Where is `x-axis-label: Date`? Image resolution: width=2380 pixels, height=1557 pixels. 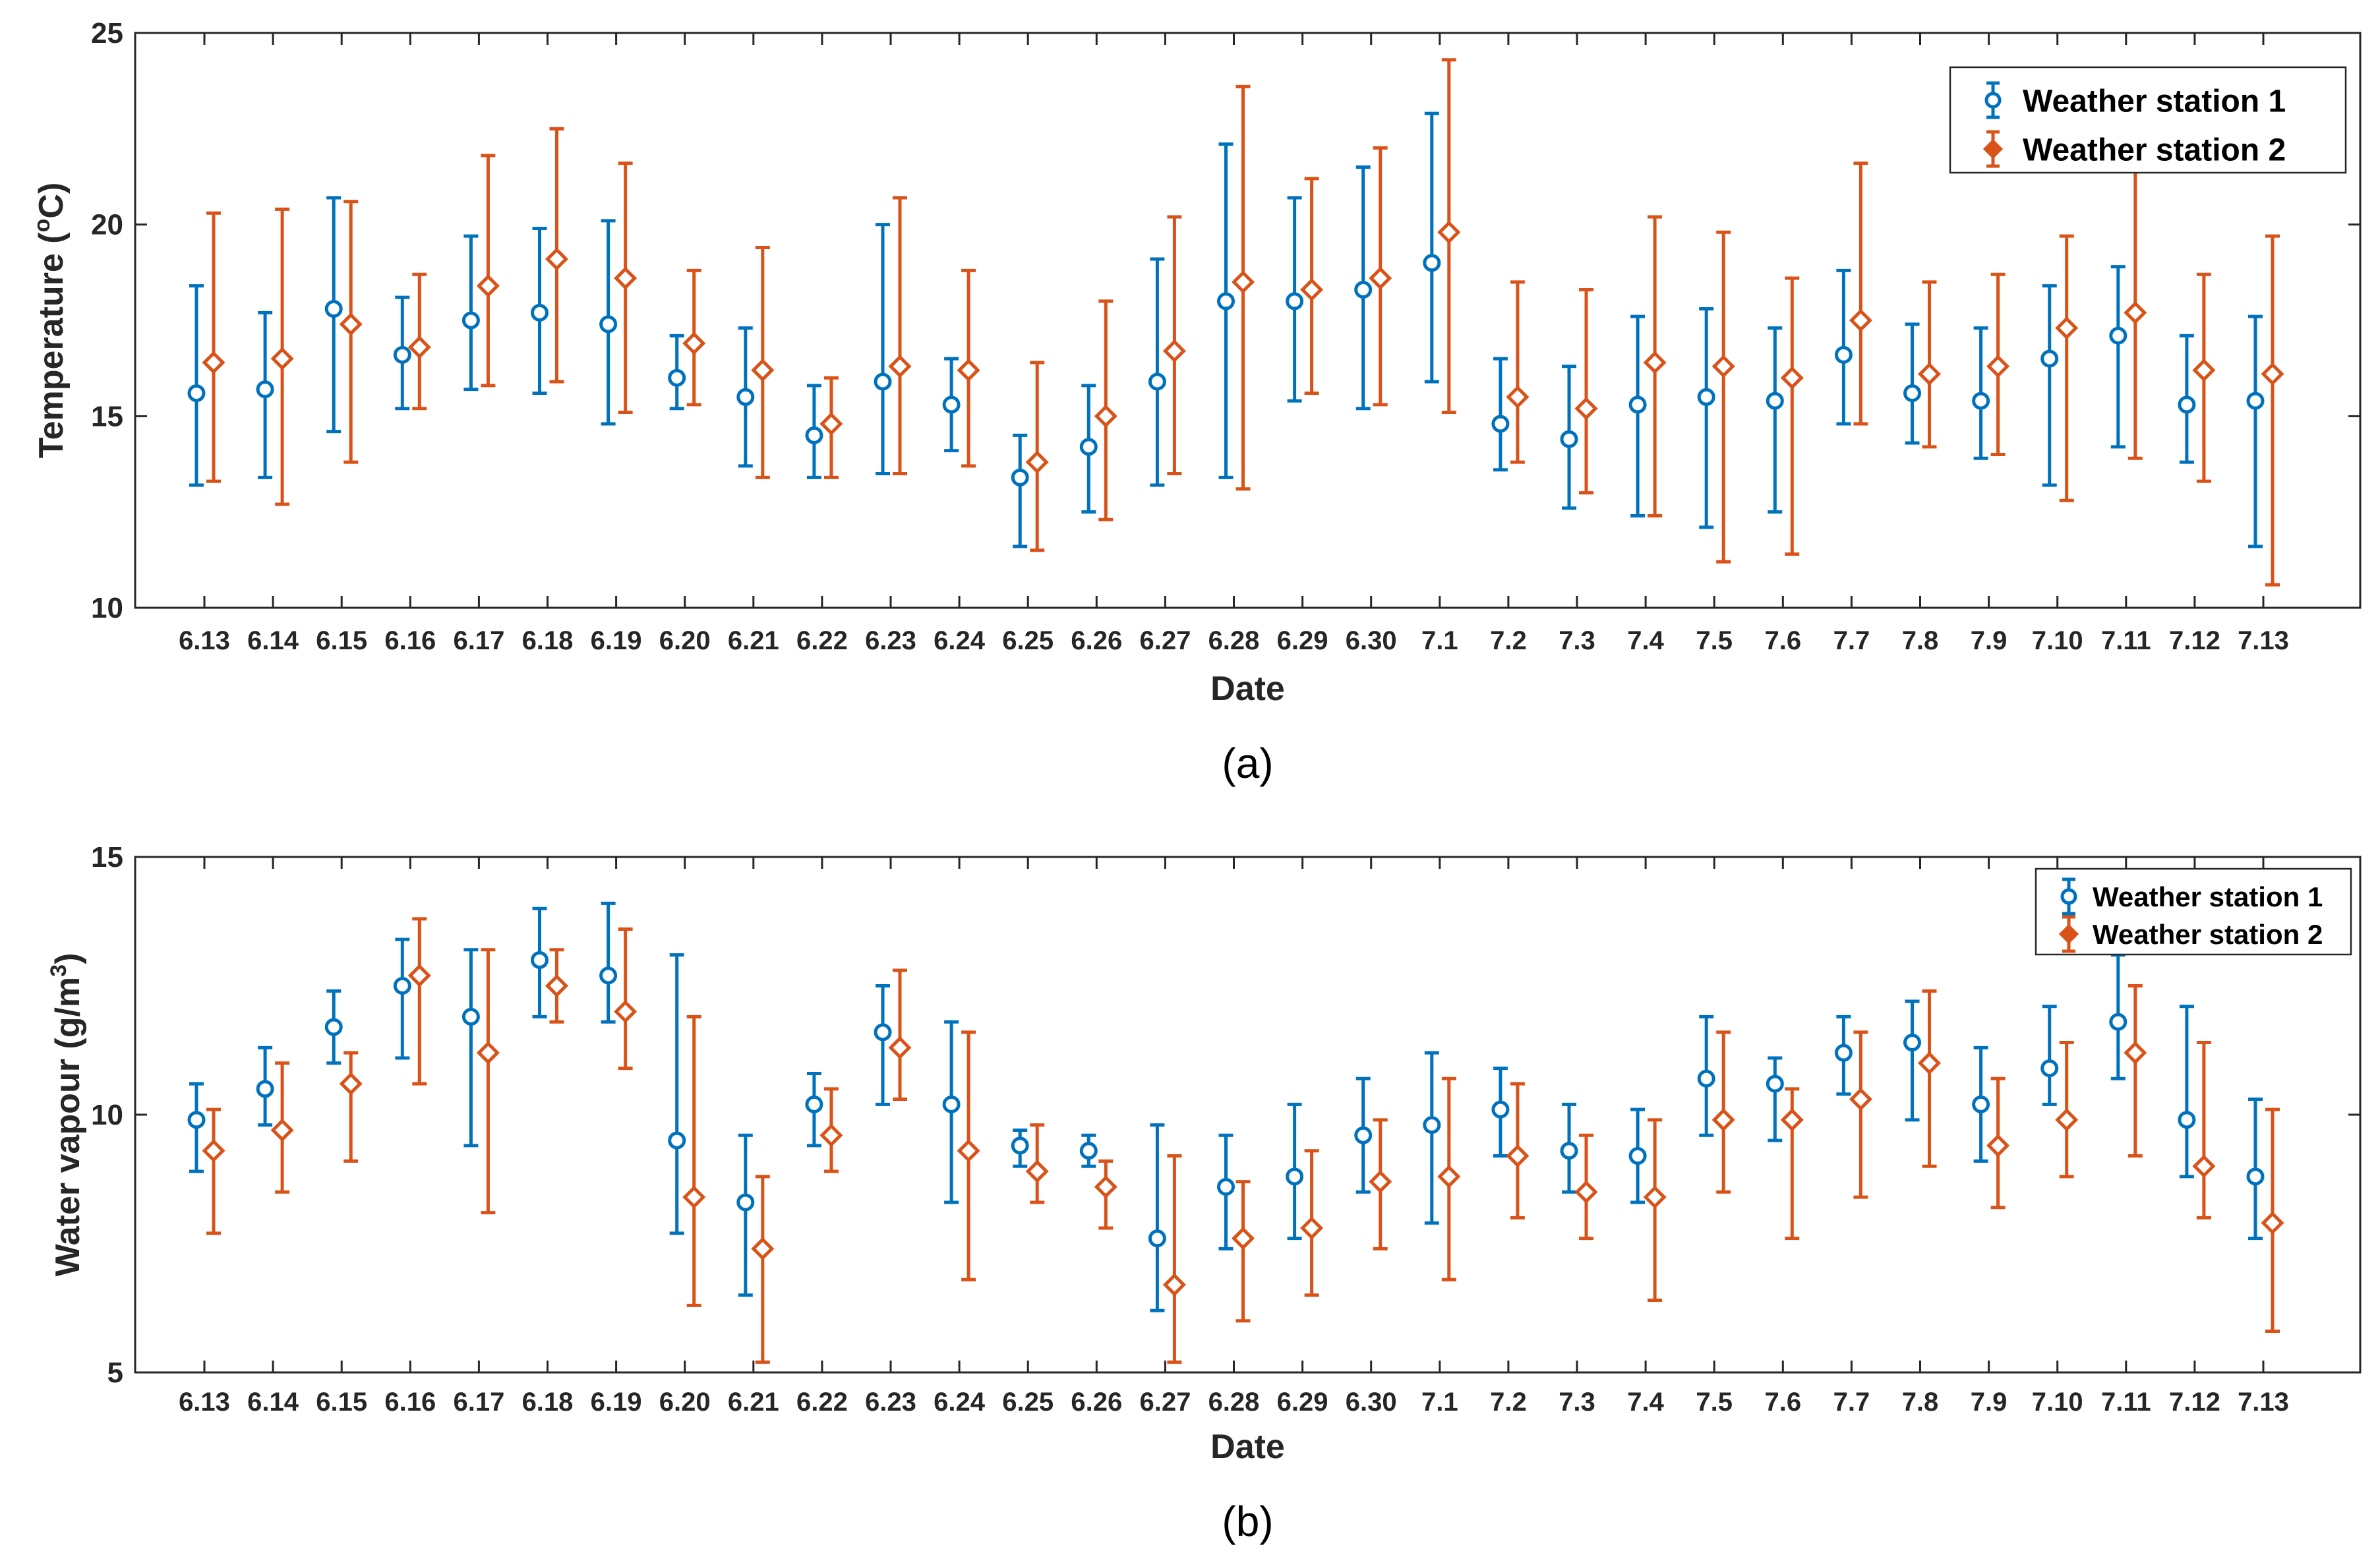 x-axis-label: Date is located at coordinates (1247, 1447).